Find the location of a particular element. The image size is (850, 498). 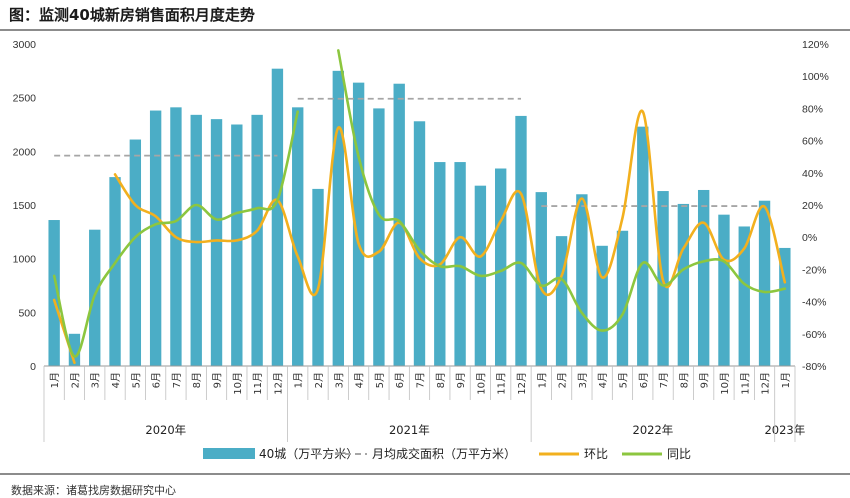

source-note: 数据来源：诸葛找房数据研究中心 is located at coordinates (93, 490).